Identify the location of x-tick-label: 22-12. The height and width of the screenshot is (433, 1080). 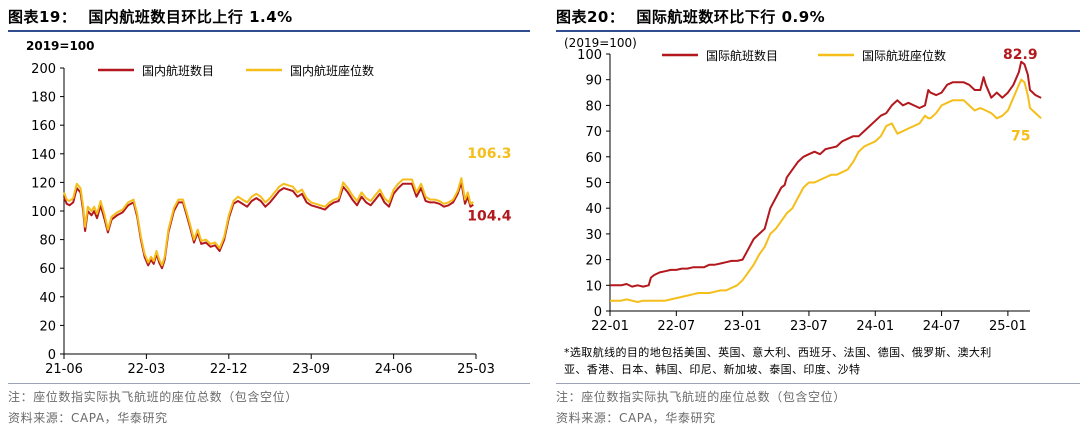
(229, 369).